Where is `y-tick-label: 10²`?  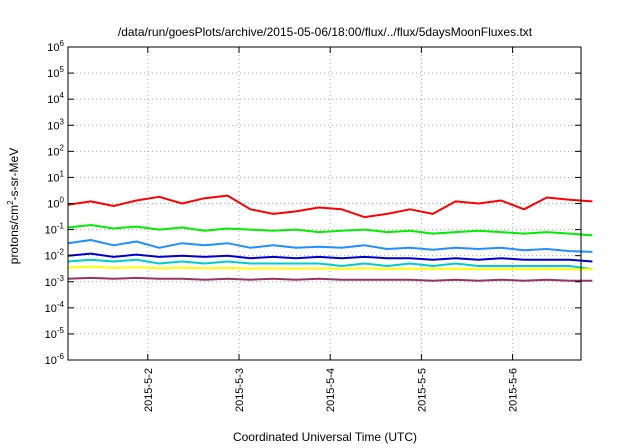
y-tick-label: 10² is located at coordinates (55, 150).